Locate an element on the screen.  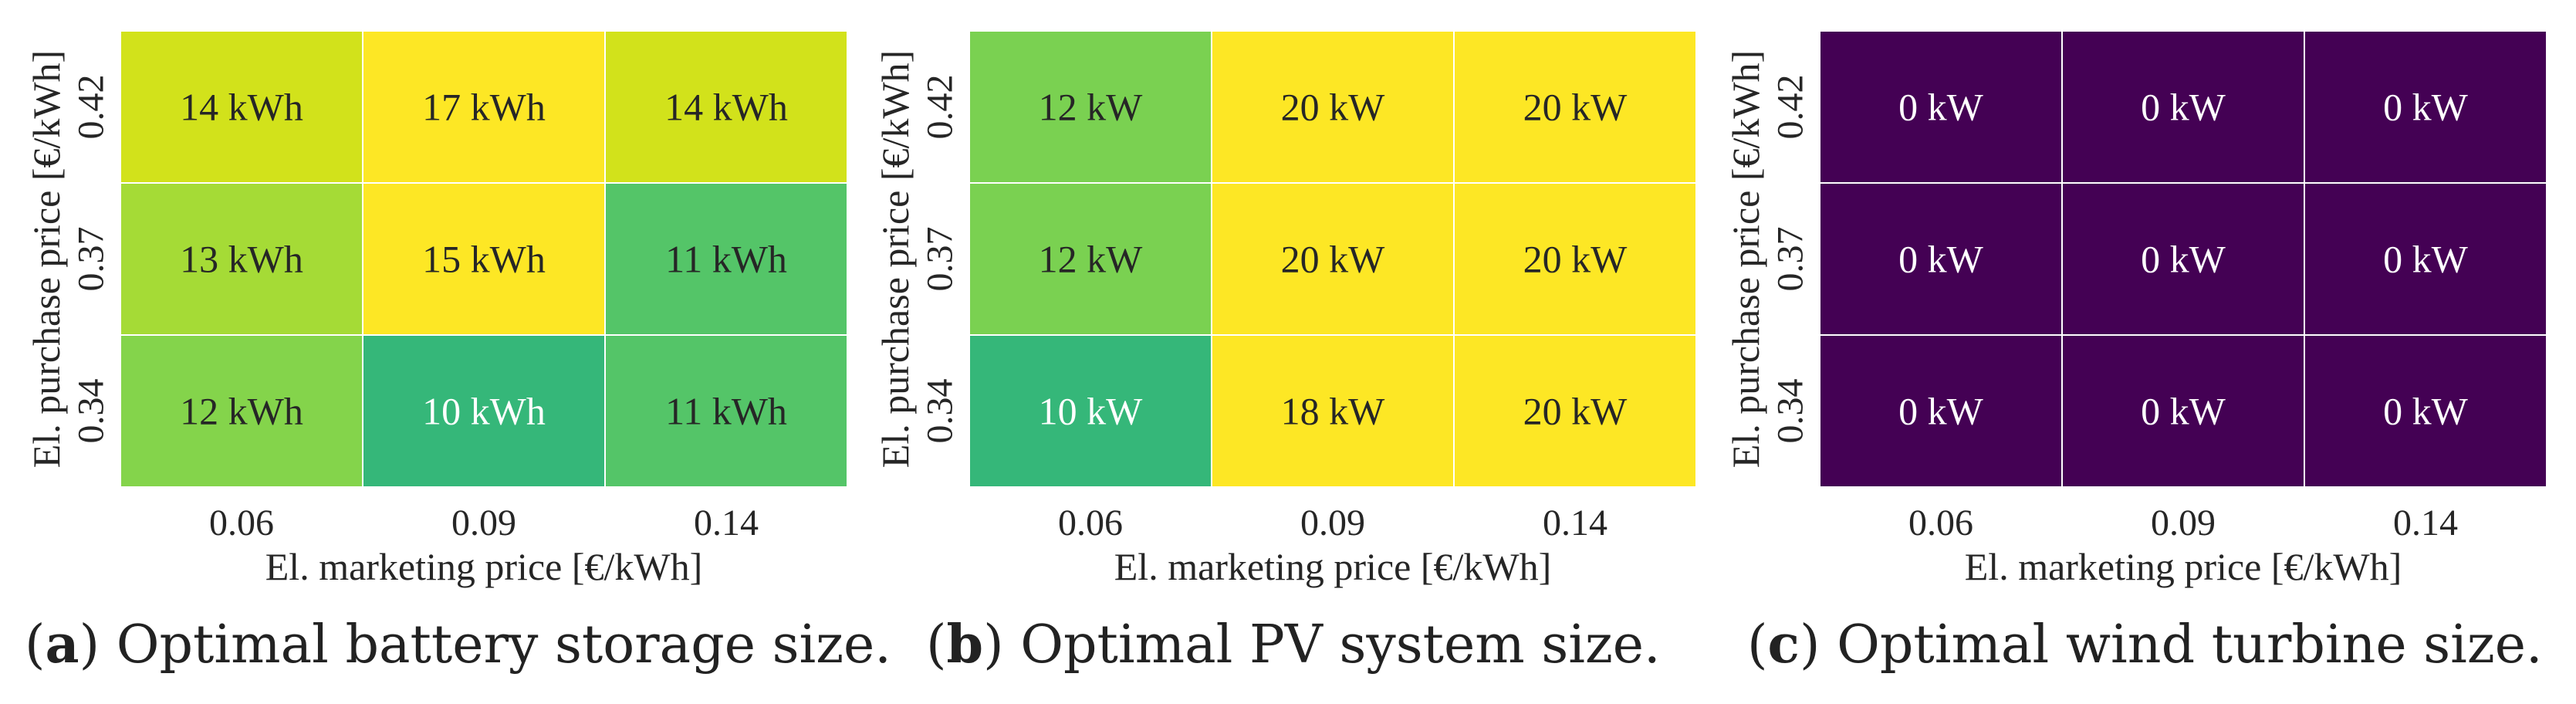
cell-value-label: 13 kWh is located at coordinates (241, 259).